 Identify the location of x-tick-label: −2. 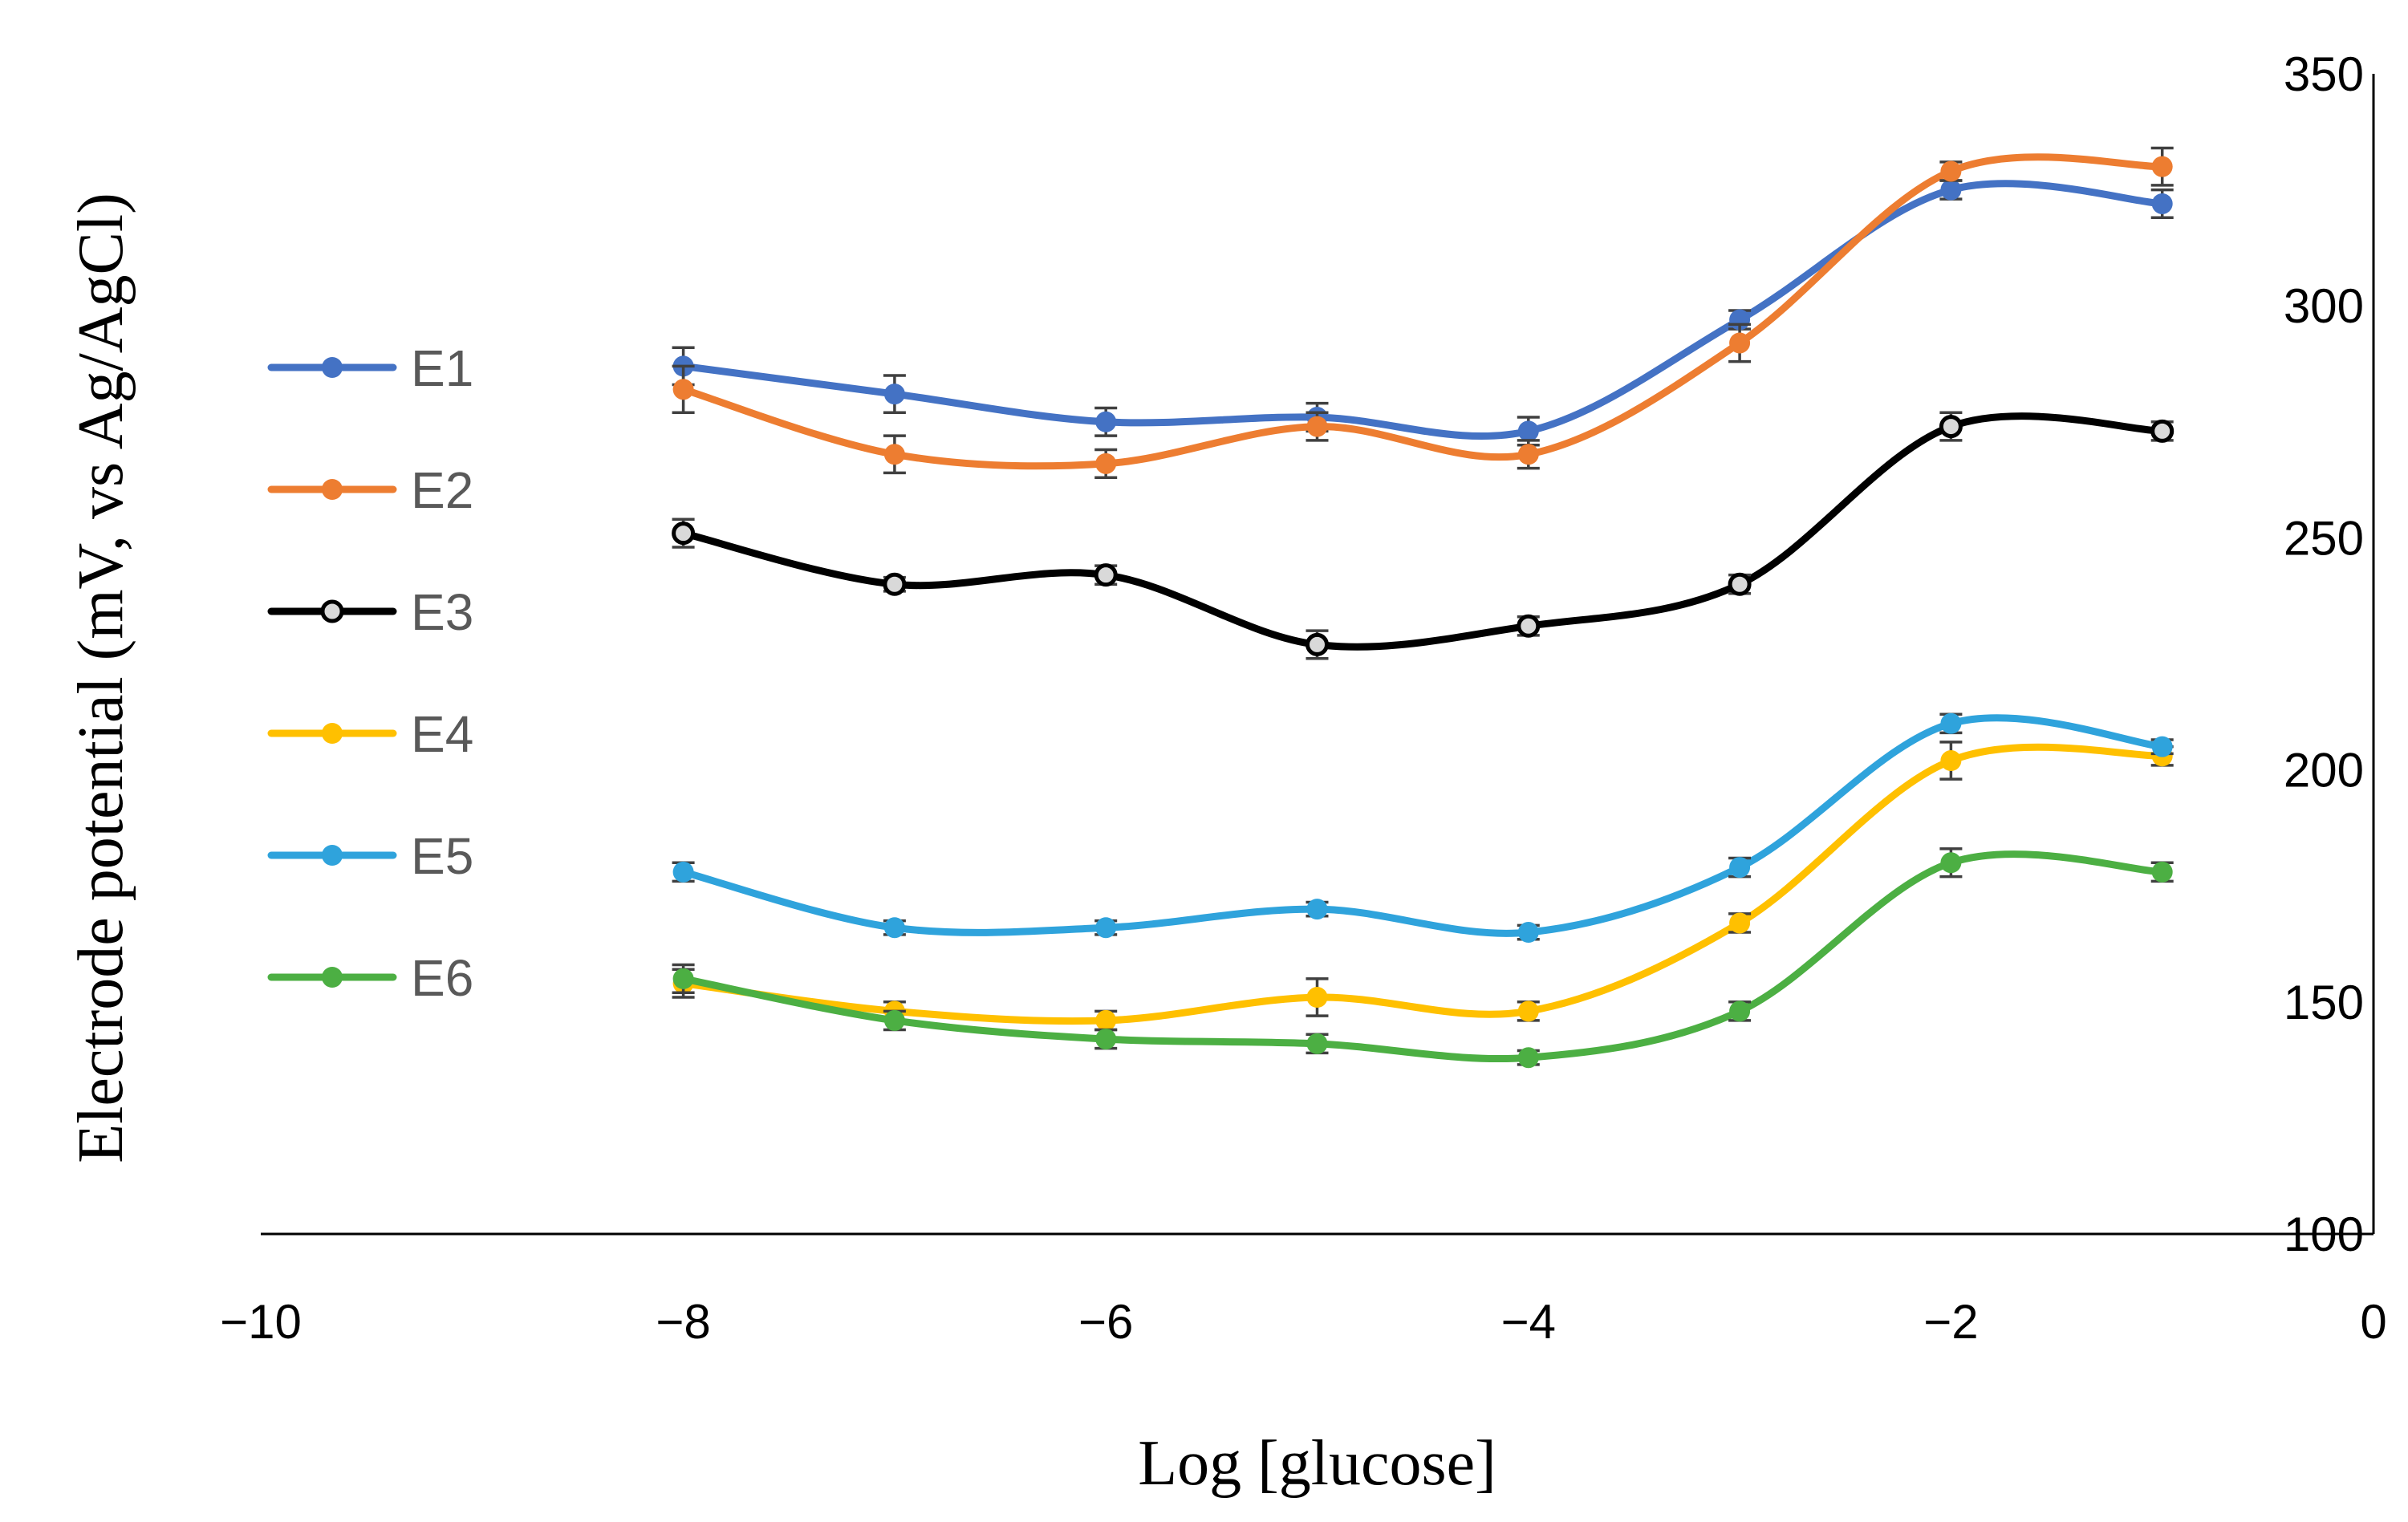
(1950, 1322).